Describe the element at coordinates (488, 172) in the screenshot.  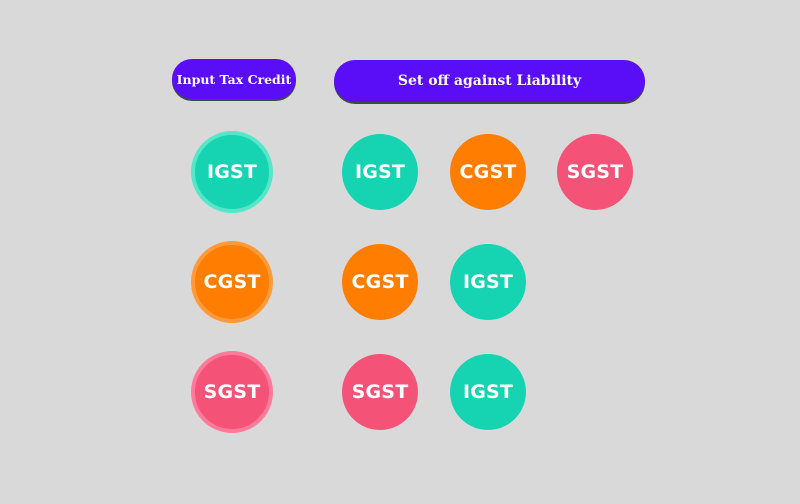
I see `setoff-row1-cgst-coin: CGST` at that location.